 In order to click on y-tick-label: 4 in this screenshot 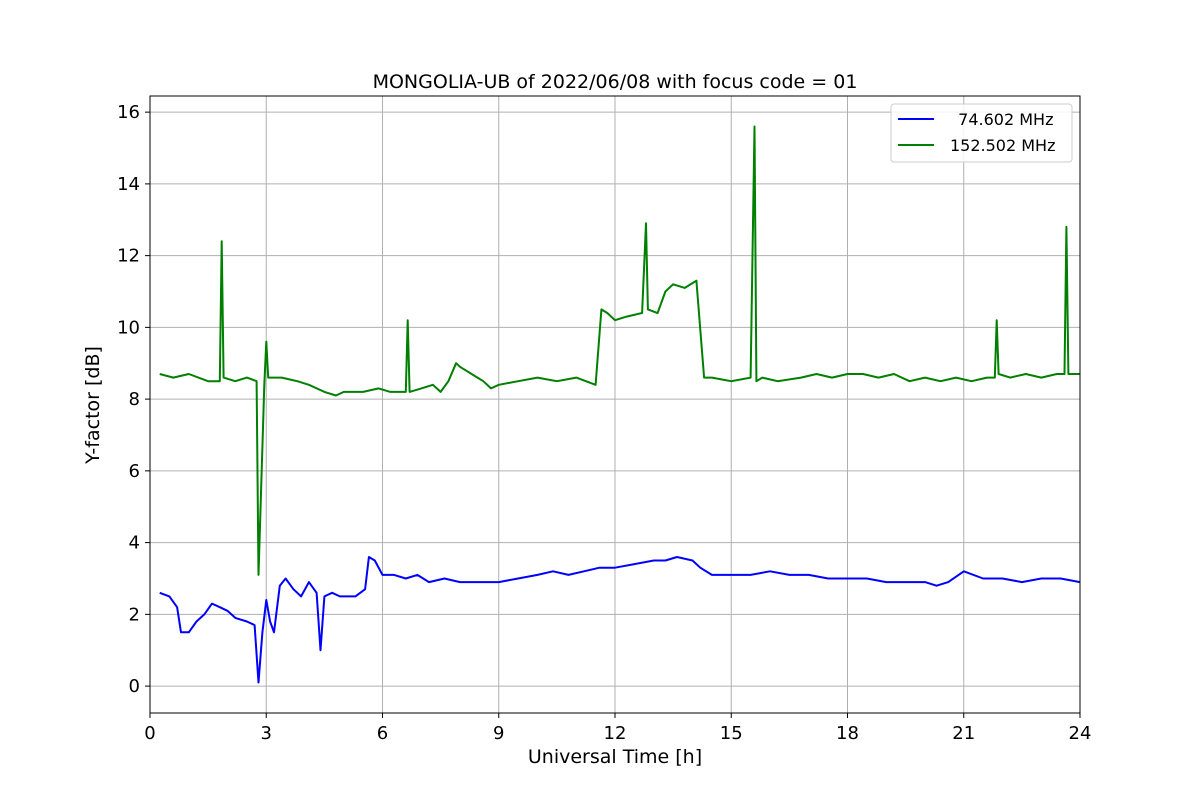, I will do `click(134, 543)`.